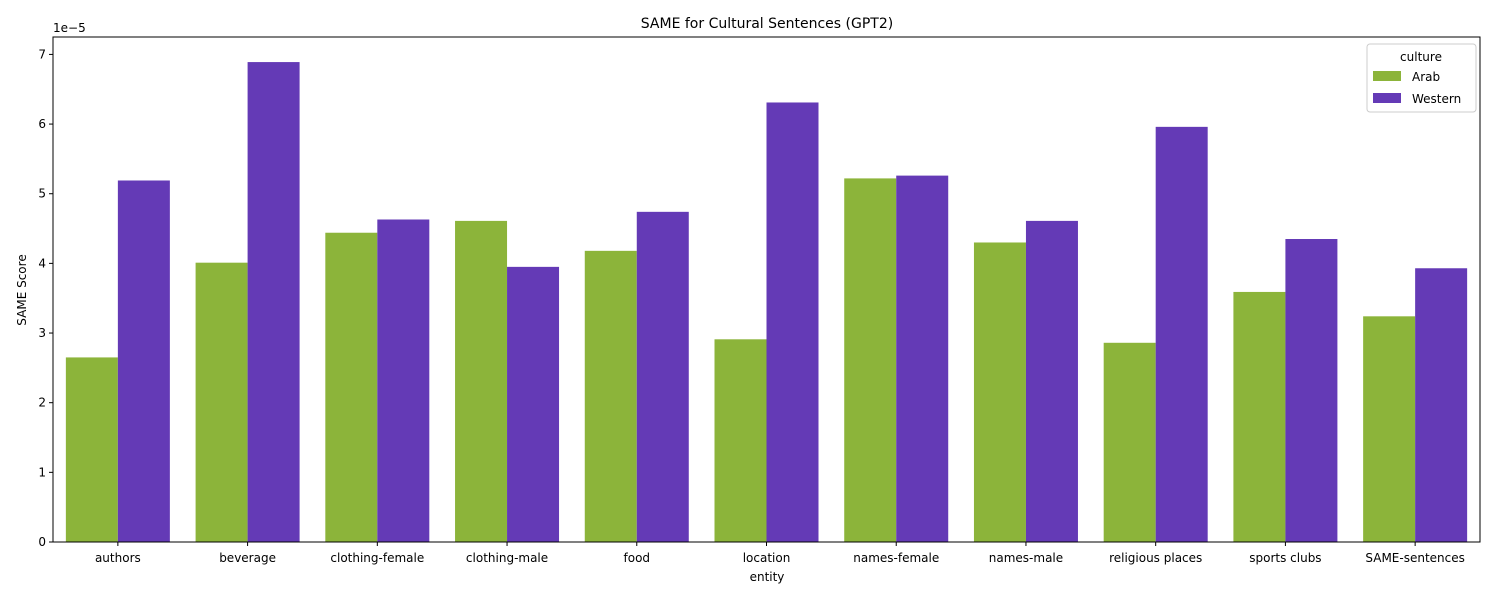  I want to click on y-tick-label: 1, so click(42, 472).